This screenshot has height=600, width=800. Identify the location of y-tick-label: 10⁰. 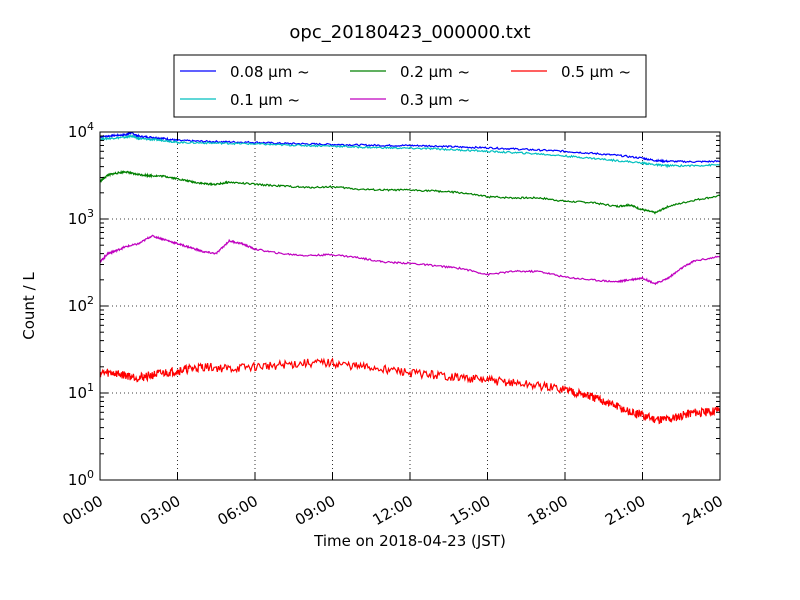
(81, 478).